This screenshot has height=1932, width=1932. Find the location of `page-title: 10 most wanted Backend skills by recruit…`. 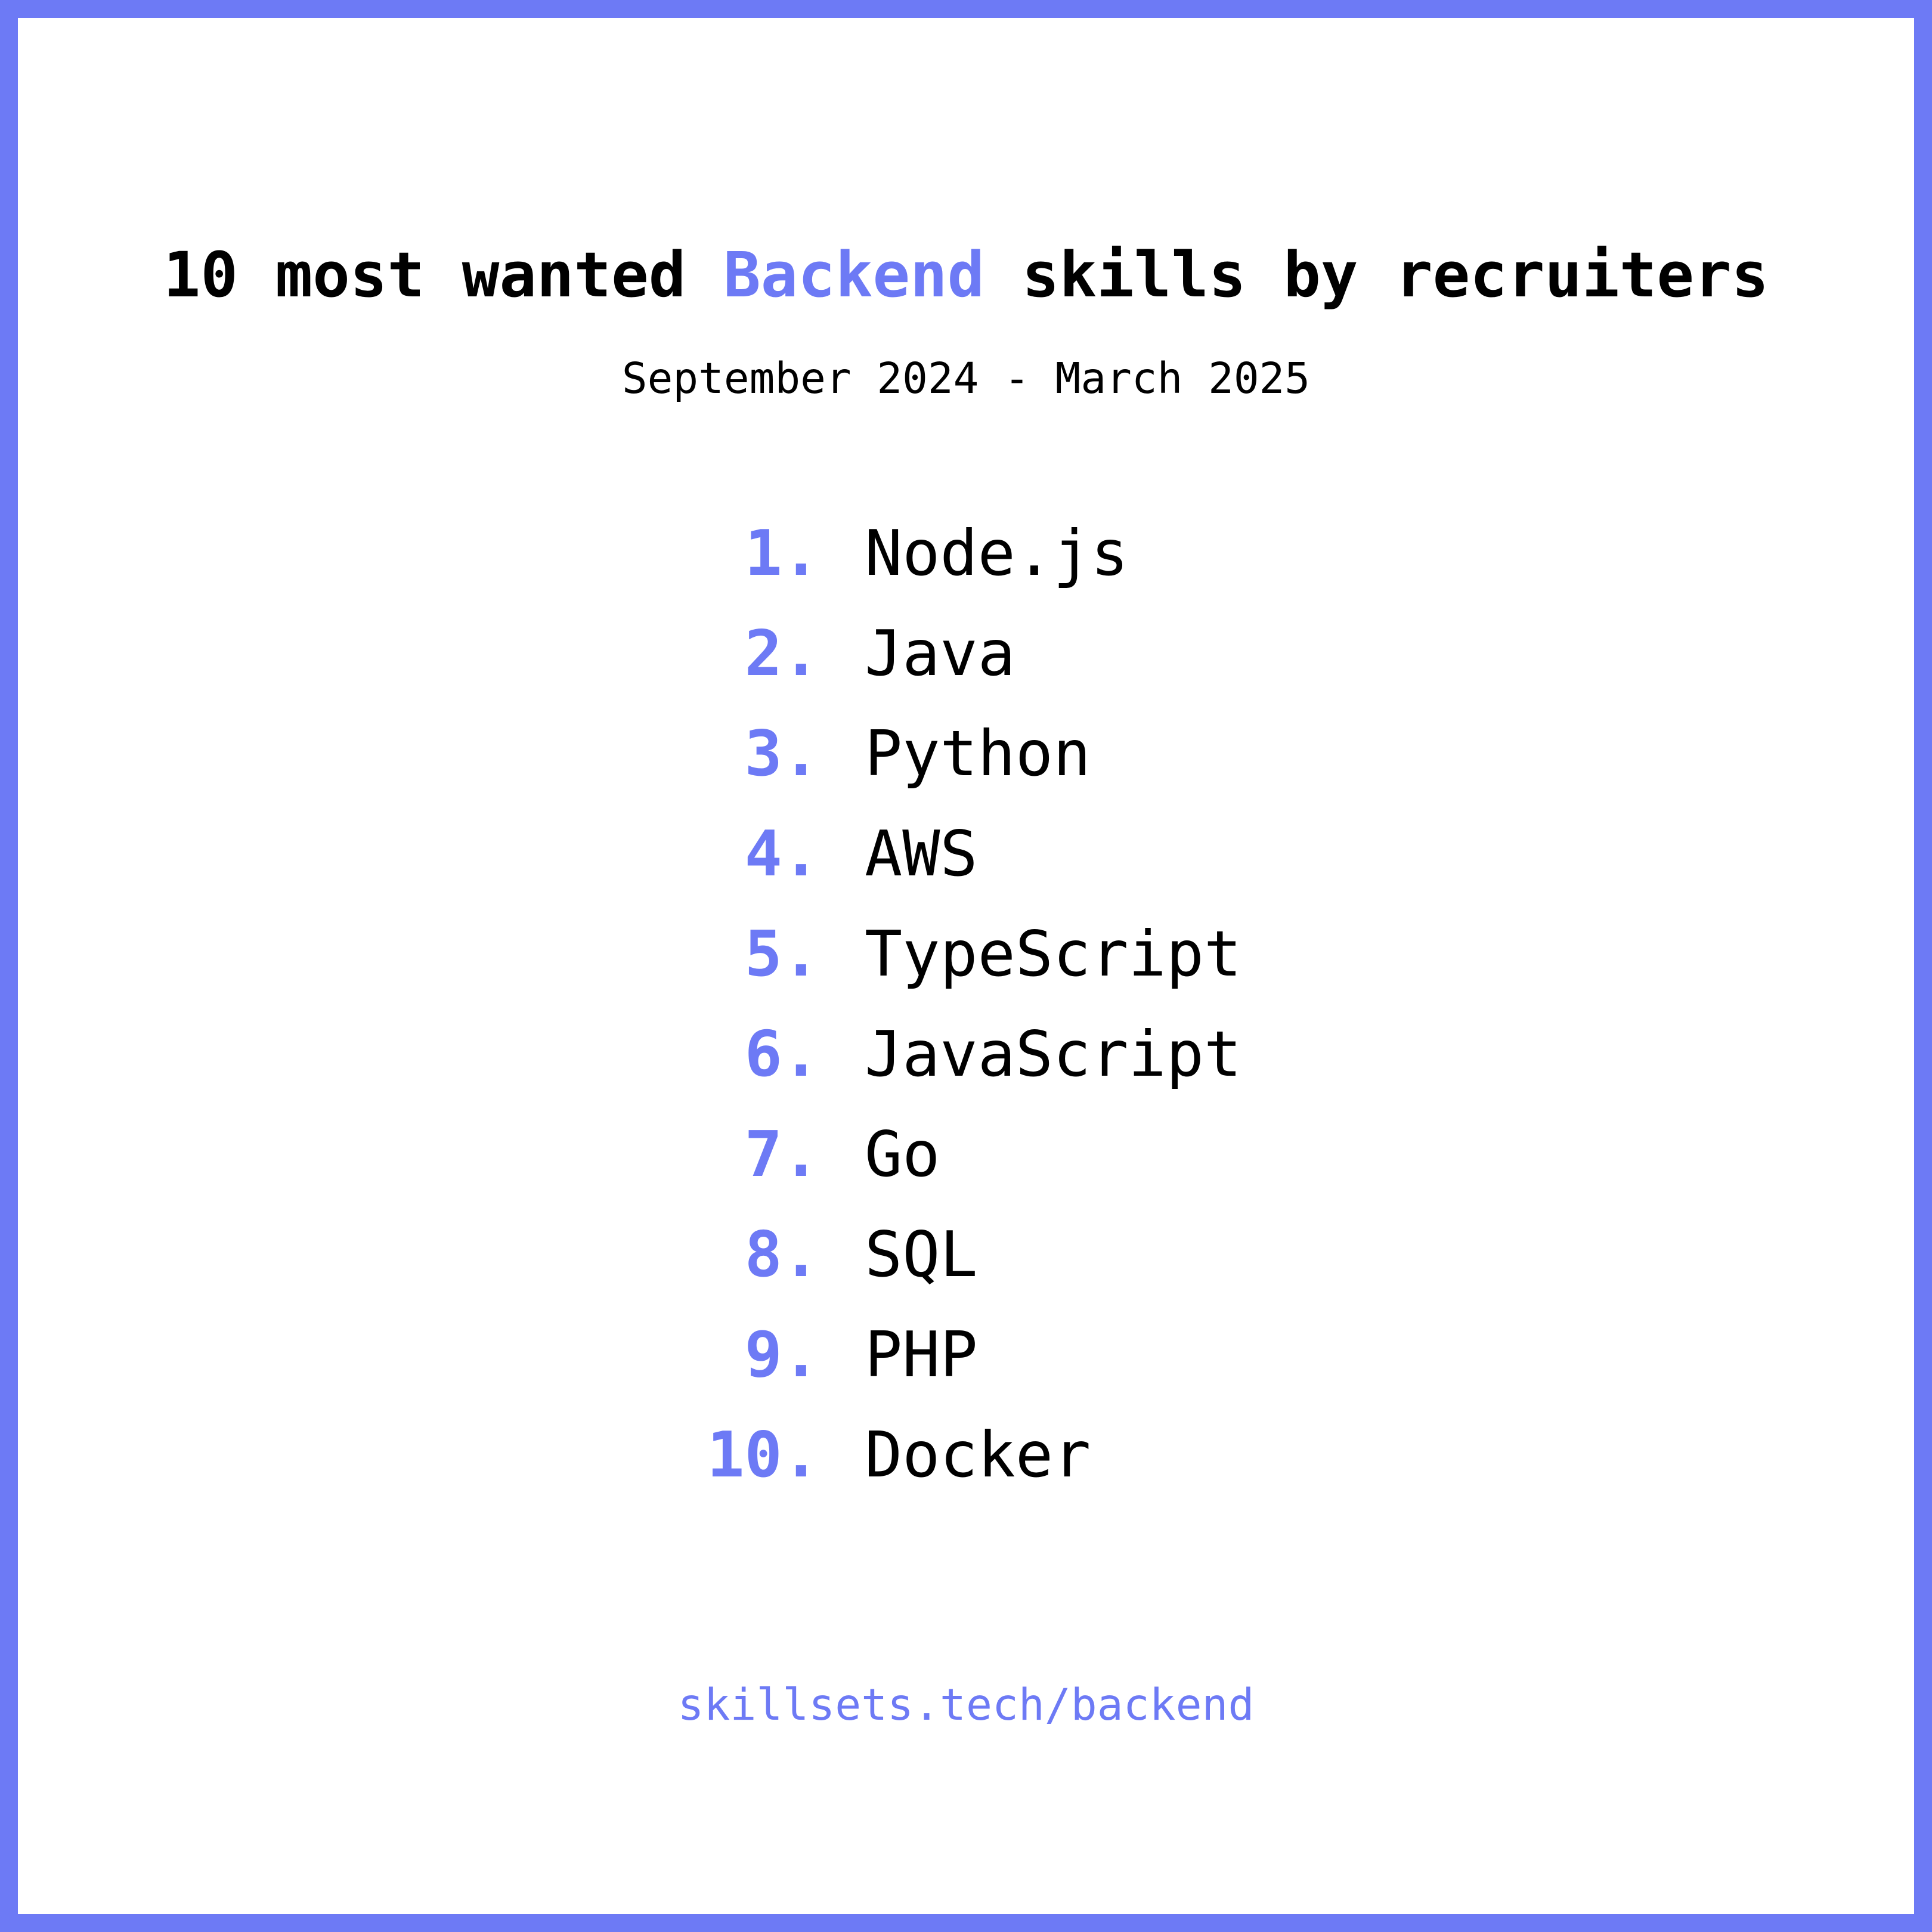

page-title: 10 most wanted Backend skills by recruit… is located at coordinates (966, 275).